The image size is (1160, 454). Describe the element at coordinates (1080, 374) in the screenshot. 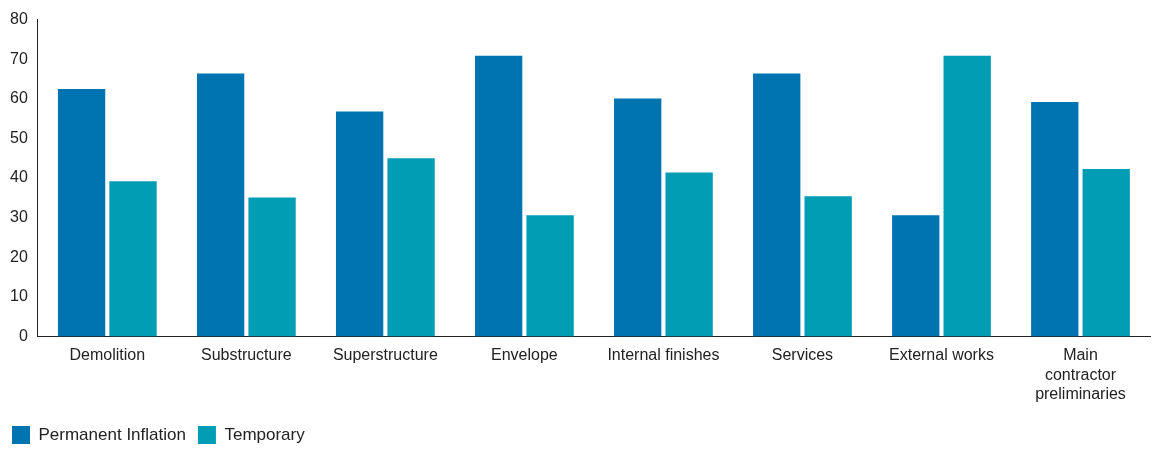

I see `x-tick-label: Main contractor preliminaries` at that location.